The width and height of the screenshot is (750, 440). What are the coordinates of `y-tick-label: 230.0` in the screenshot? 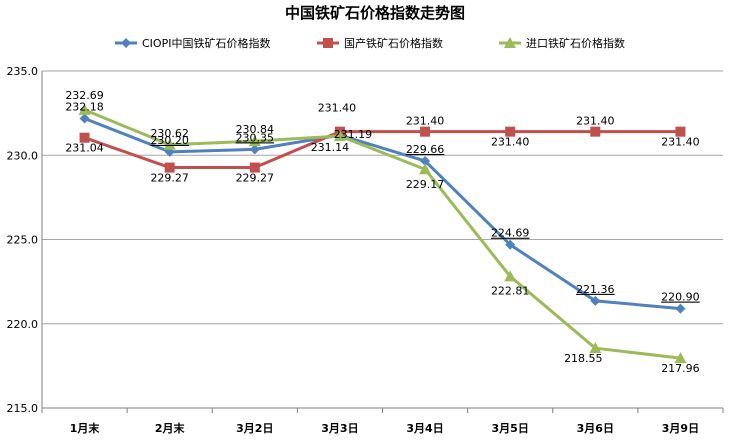 It's located at (23, 155).